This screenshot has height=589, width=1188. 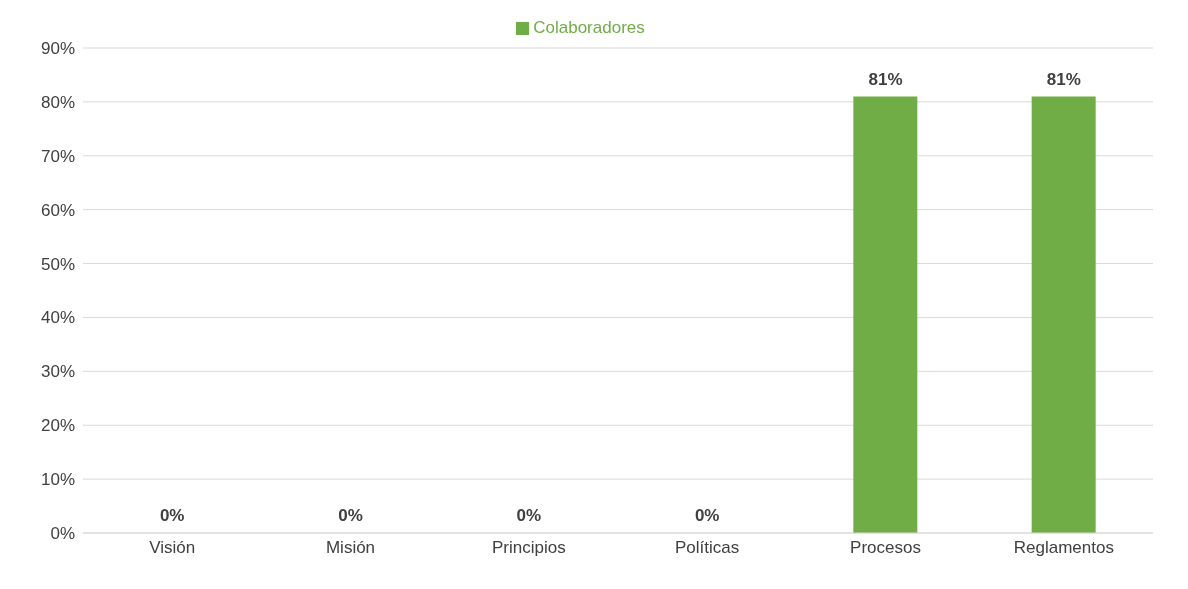 I want to click on x-tick-label: Misión, so click(x=350, y=548).